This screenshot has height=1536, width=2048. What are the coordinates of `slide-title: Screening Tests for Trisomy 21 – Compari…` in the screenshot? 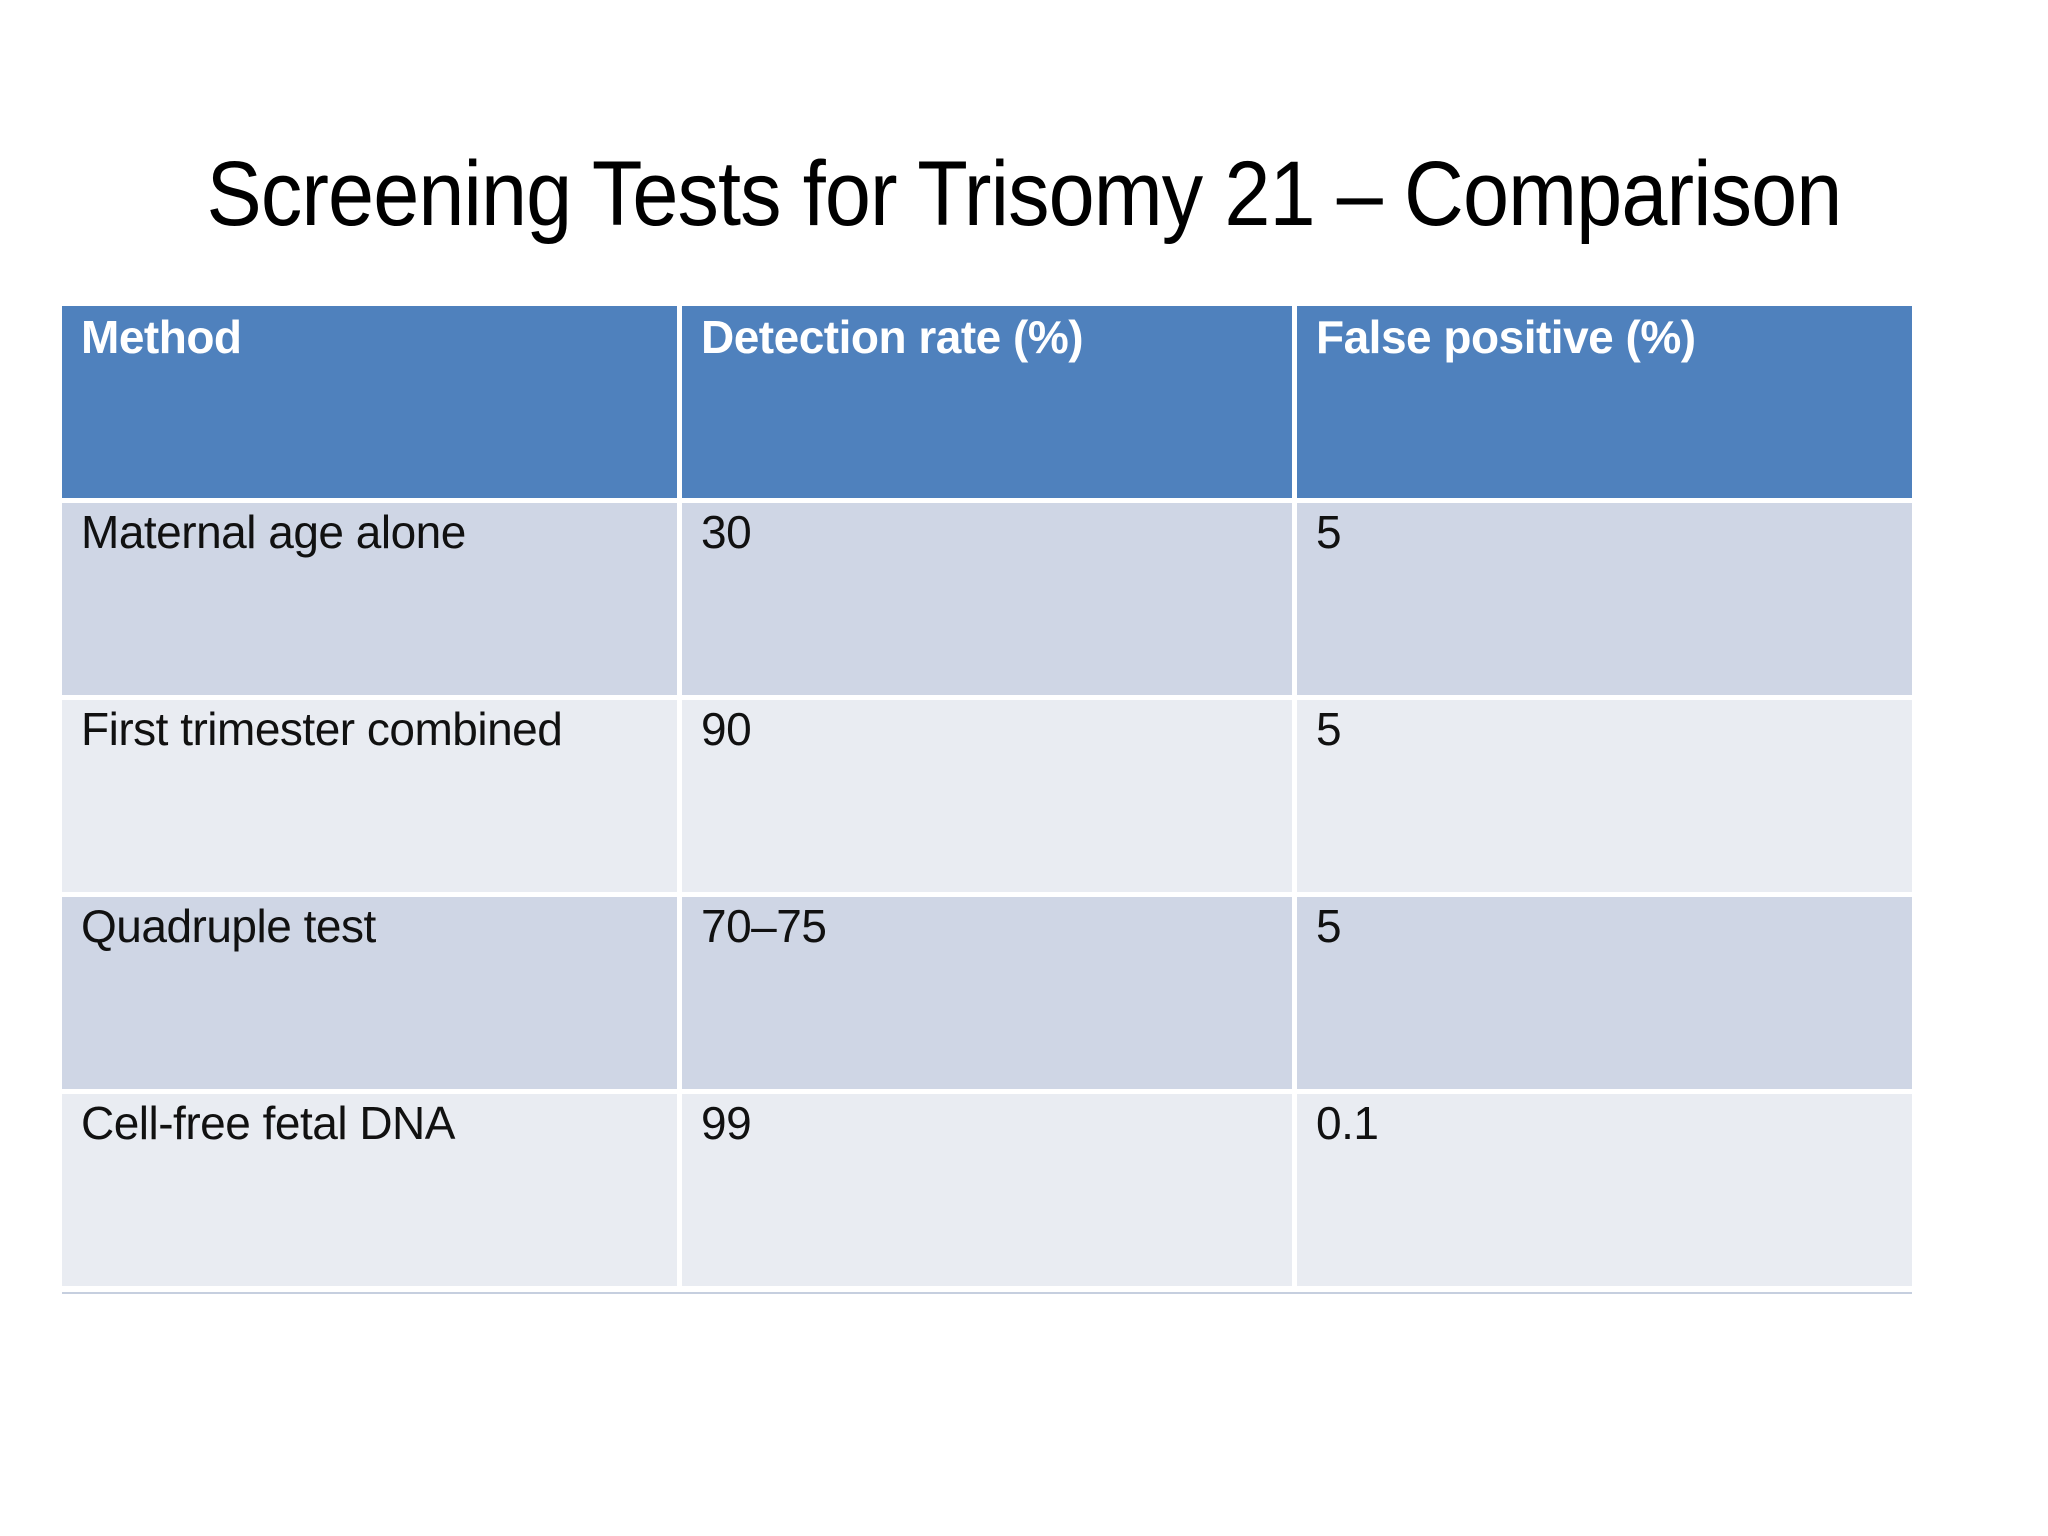 It's located at (1024, 194).